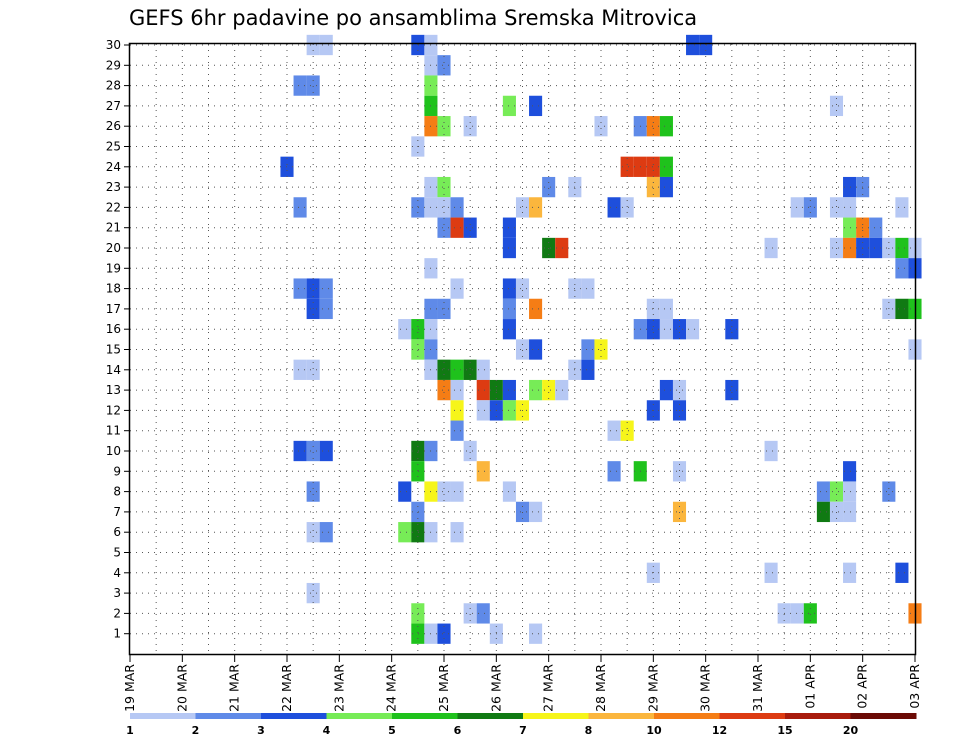  What do you see at coordinates (523, 730) in the screenshot?
I see `colorbar-label: 7` at bounding box center [523, 730].